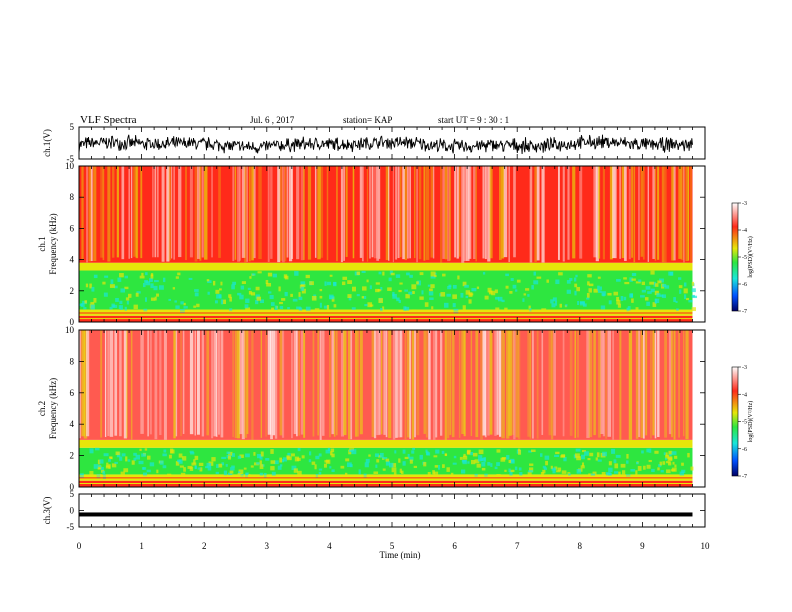 The height and width of the screenshot is (612, 792). What do you see at coordinates (400, 555) in the screenshot?
I see `time-axis-label: Time (min)` at bounding box center [400, 555].